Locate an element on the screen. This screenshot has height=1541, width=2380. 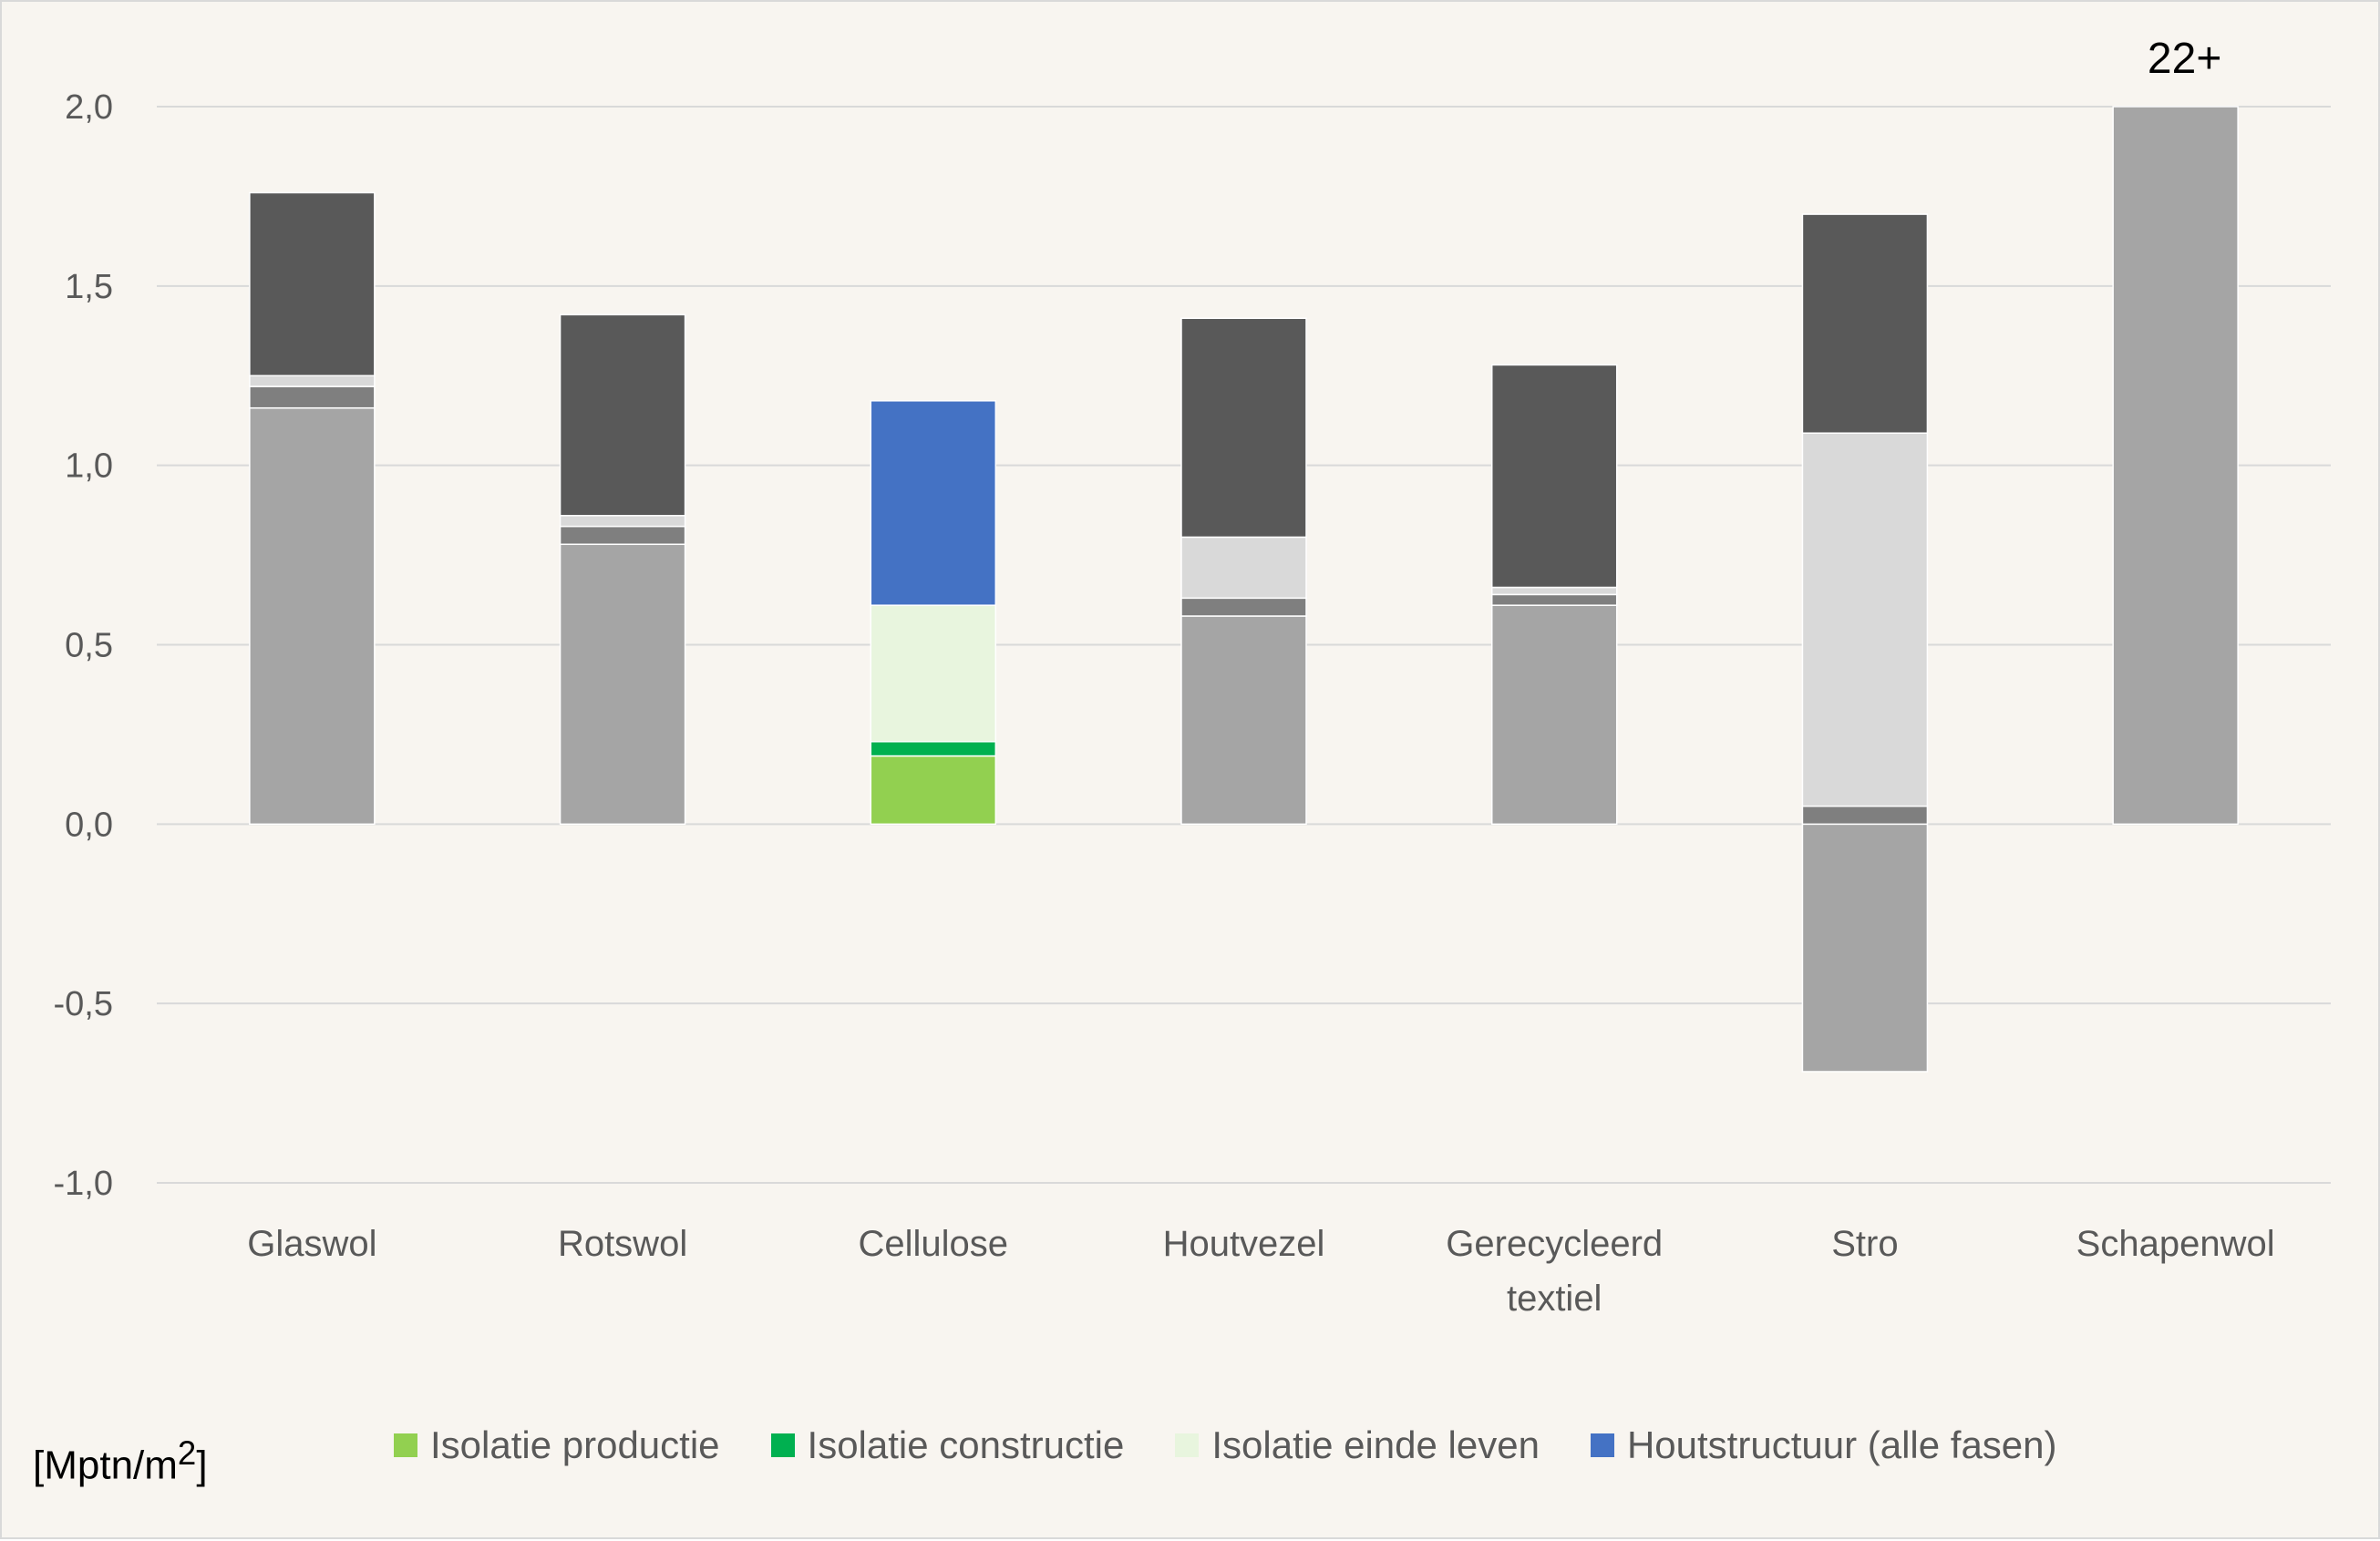
y-axis-unit-label: [Mptn/m2] is located at coordinates (121, 1462).